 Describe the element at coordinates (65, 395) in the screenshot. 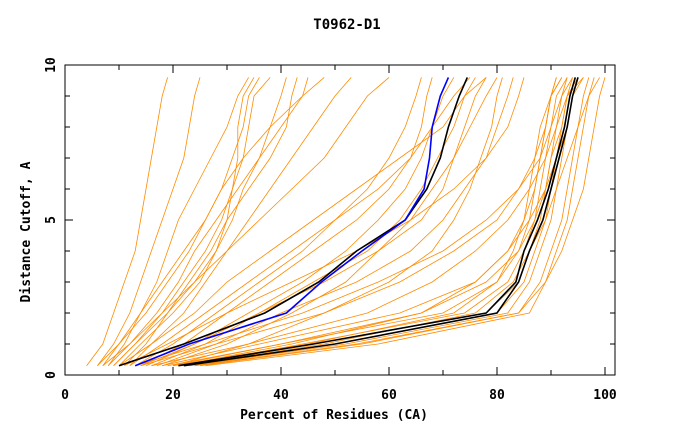

I see `x-tick-label: 0` at that location.